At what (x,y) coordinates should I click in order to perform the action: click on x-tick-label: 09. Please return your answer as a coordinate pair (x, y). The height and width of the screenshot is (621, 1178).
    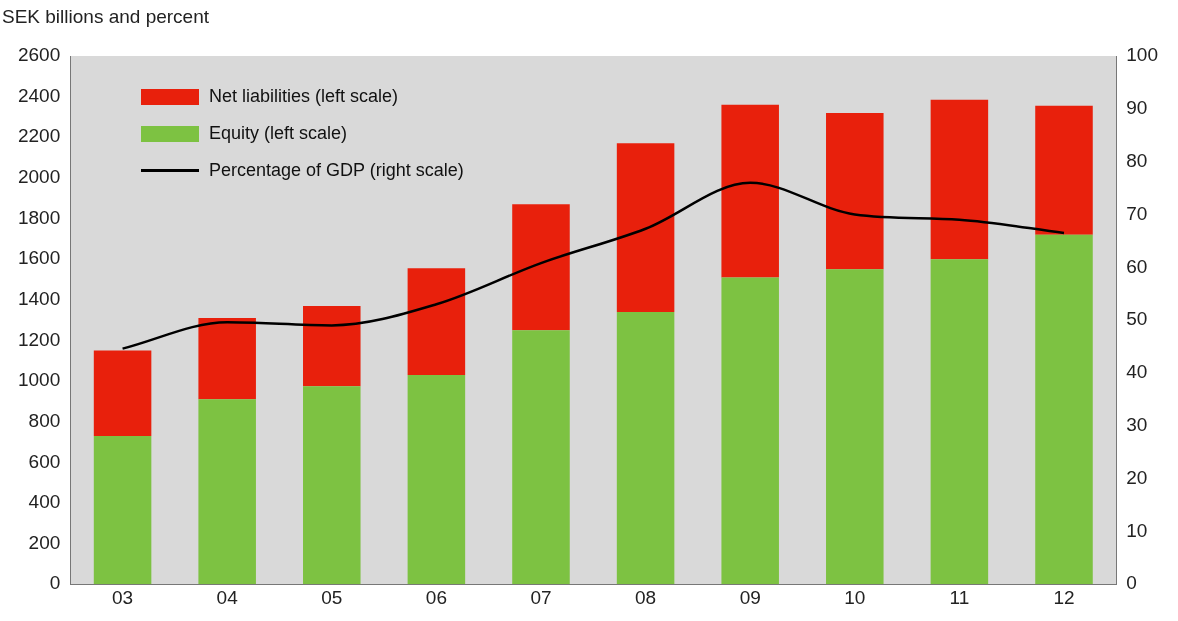
    Looking at the image, I should click on (750, 597).